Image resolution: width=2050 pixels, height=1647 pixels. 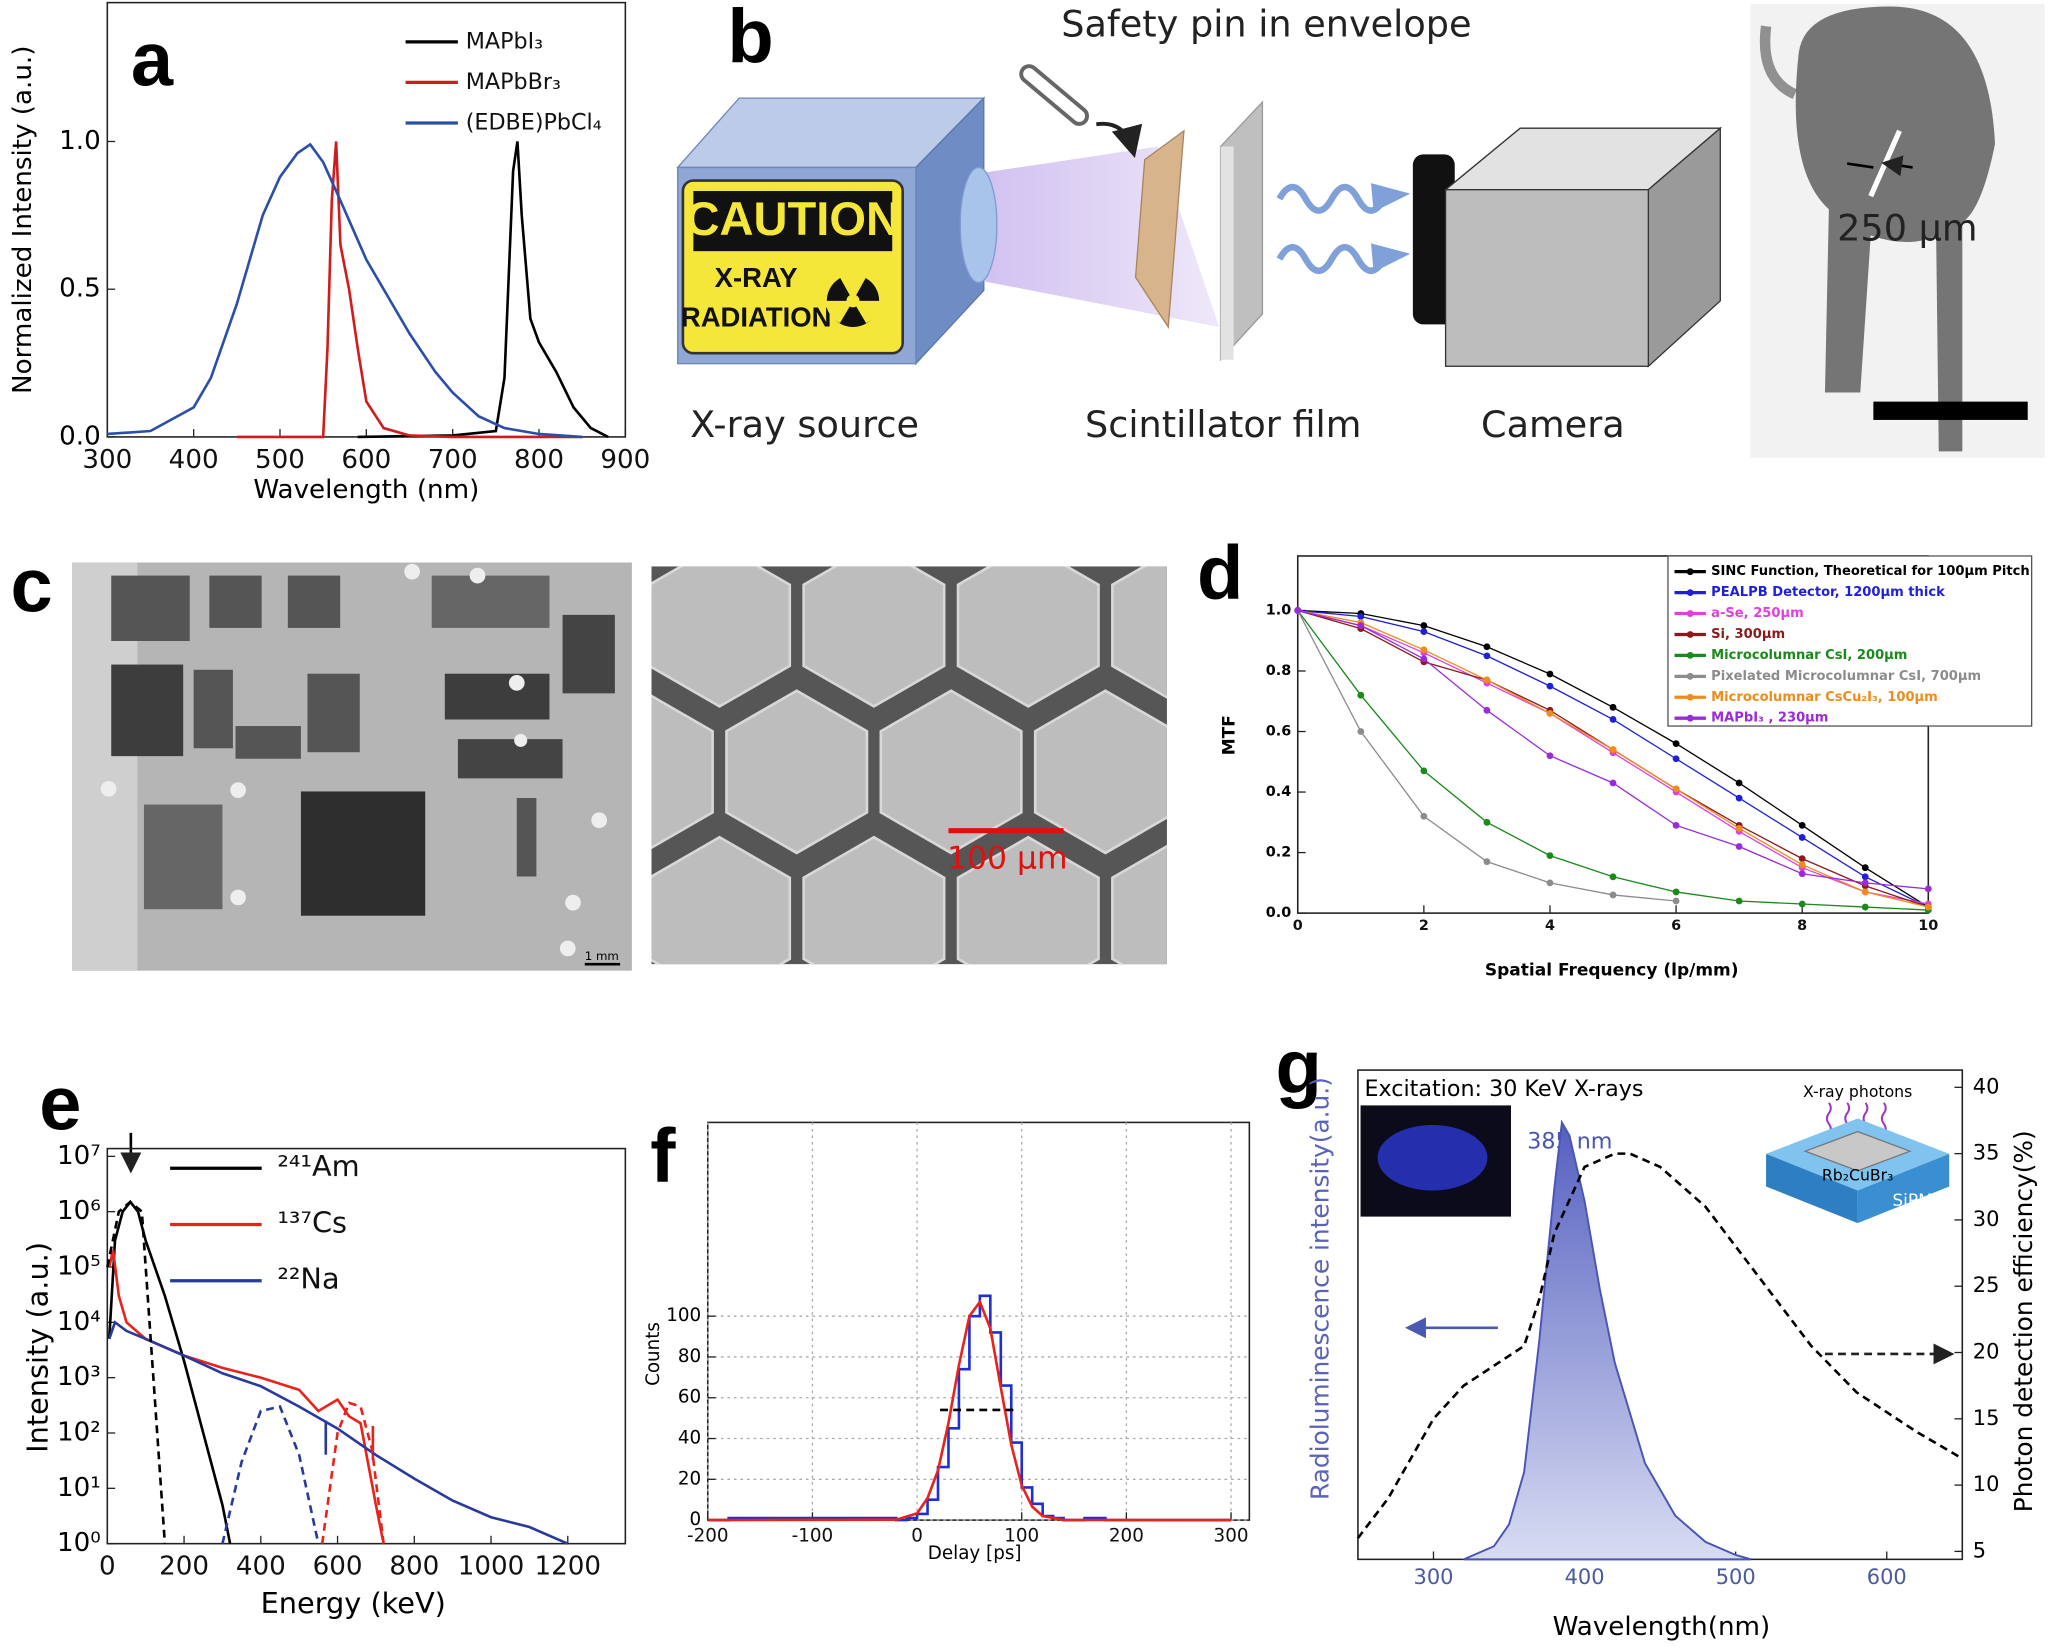 What do you see at coordinates (568, 1567) in the screenshot?
I see `x-tick-label: 1200` at bounding box center [568, 1567].